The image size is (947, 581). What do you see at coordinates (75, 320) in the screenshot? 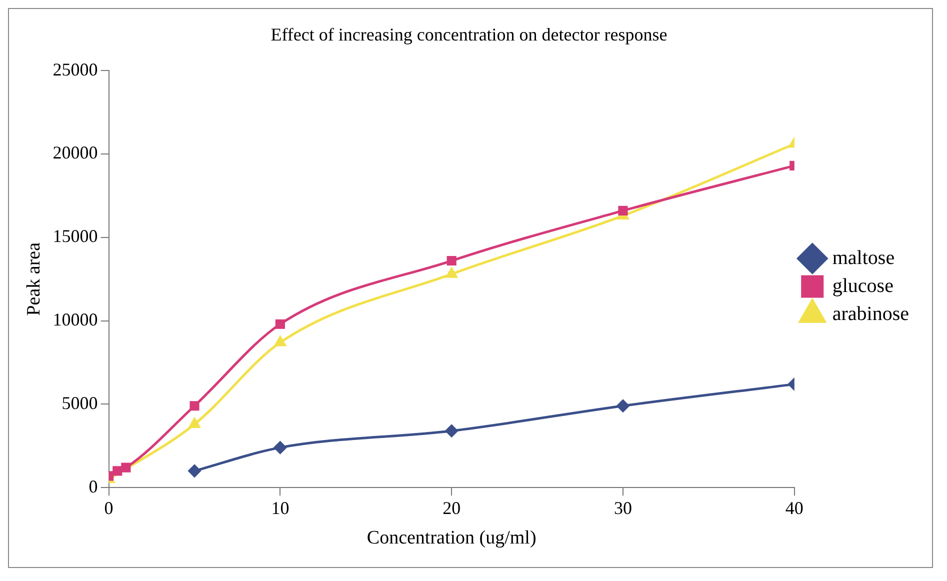
I see `y-tick-label: 10000` at bounding box center [75, 320].